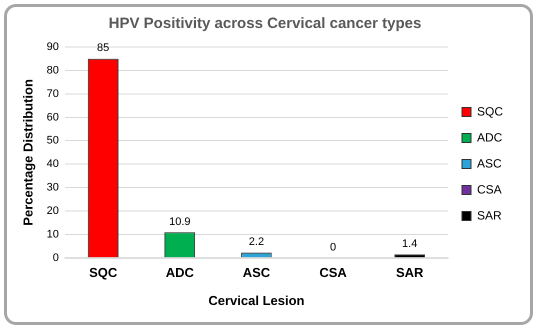 The width and height of the screenshot is (537, 329). Describe the element at coordinates (489, 189) in the screenshot. I see `legend-label: CSA` at that location.